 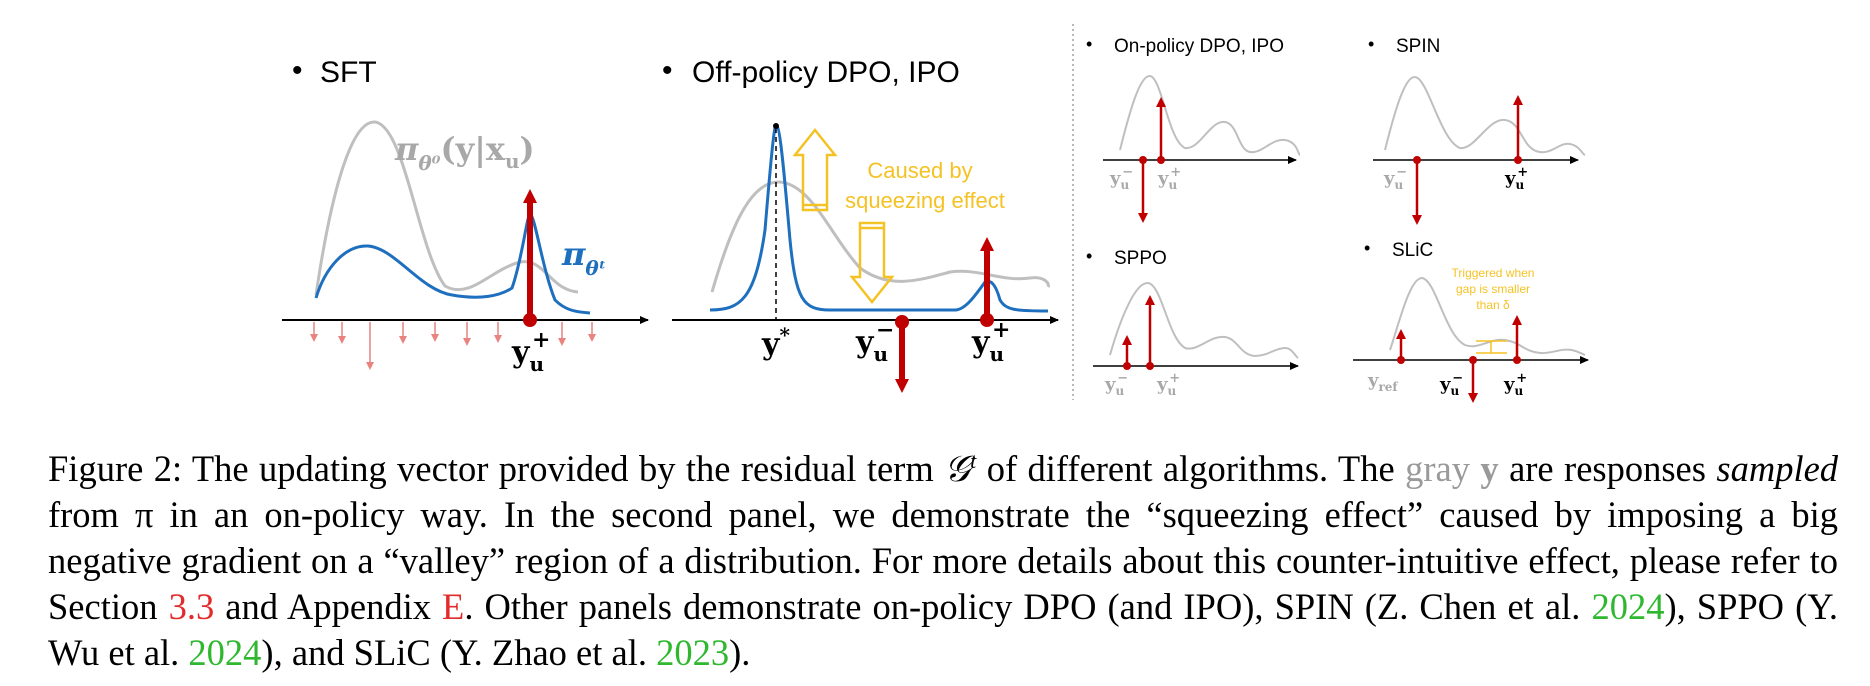 I want to click on offpolicy-negative-point, so click(x=902, y=322).